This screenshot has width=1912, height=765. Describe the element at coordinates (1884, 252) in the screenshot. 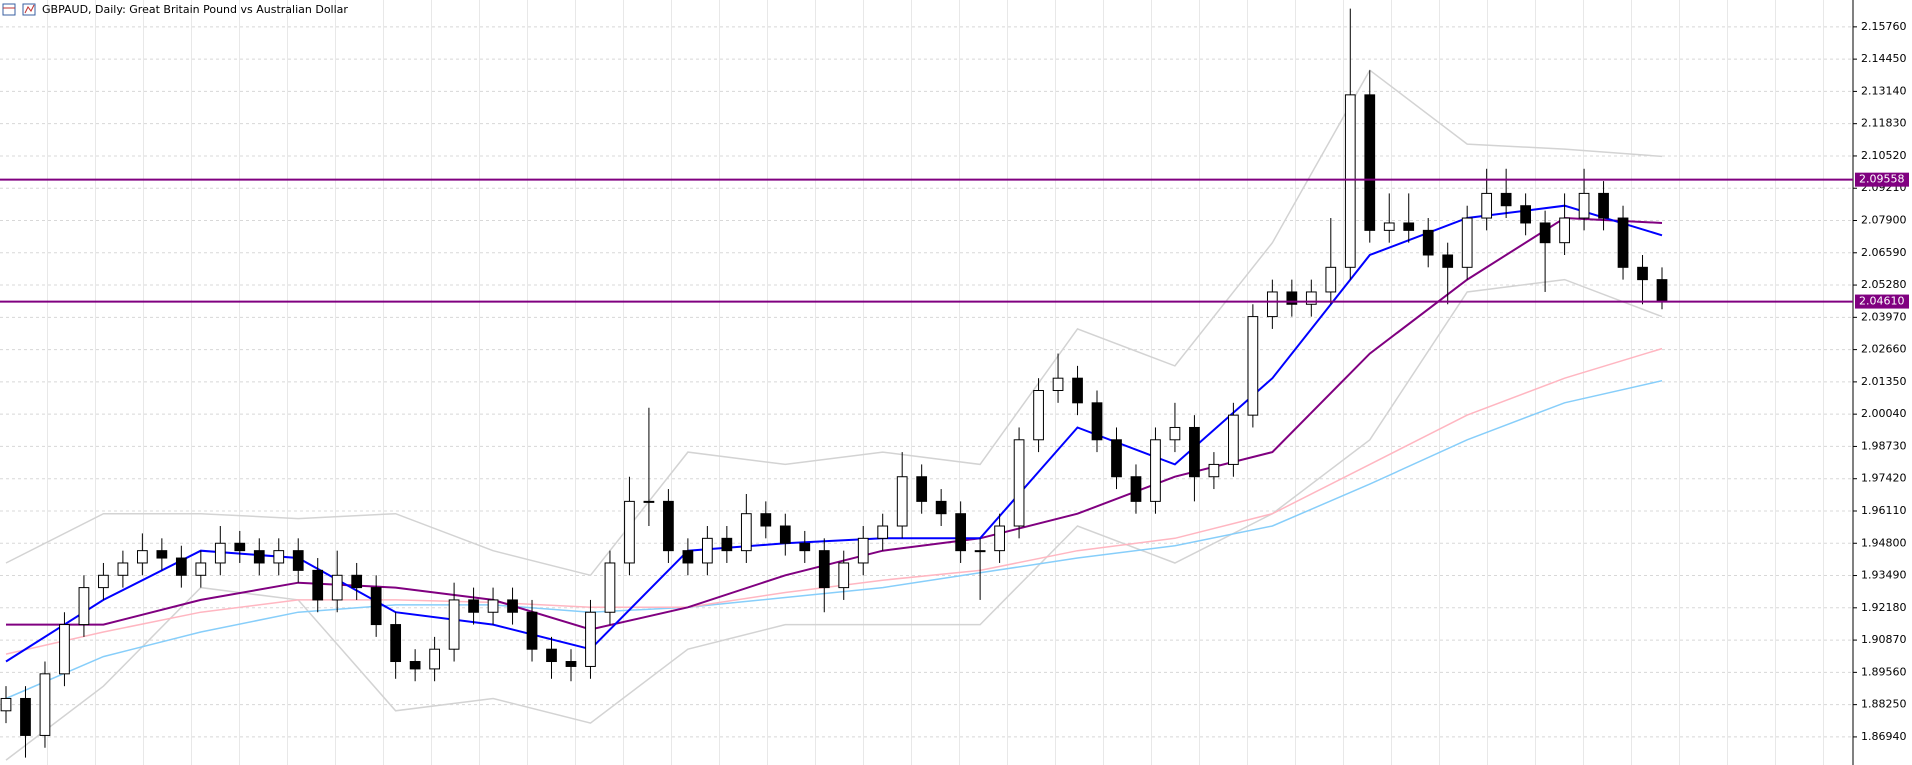

I see `y-tick-label: 2.06590` at that location.